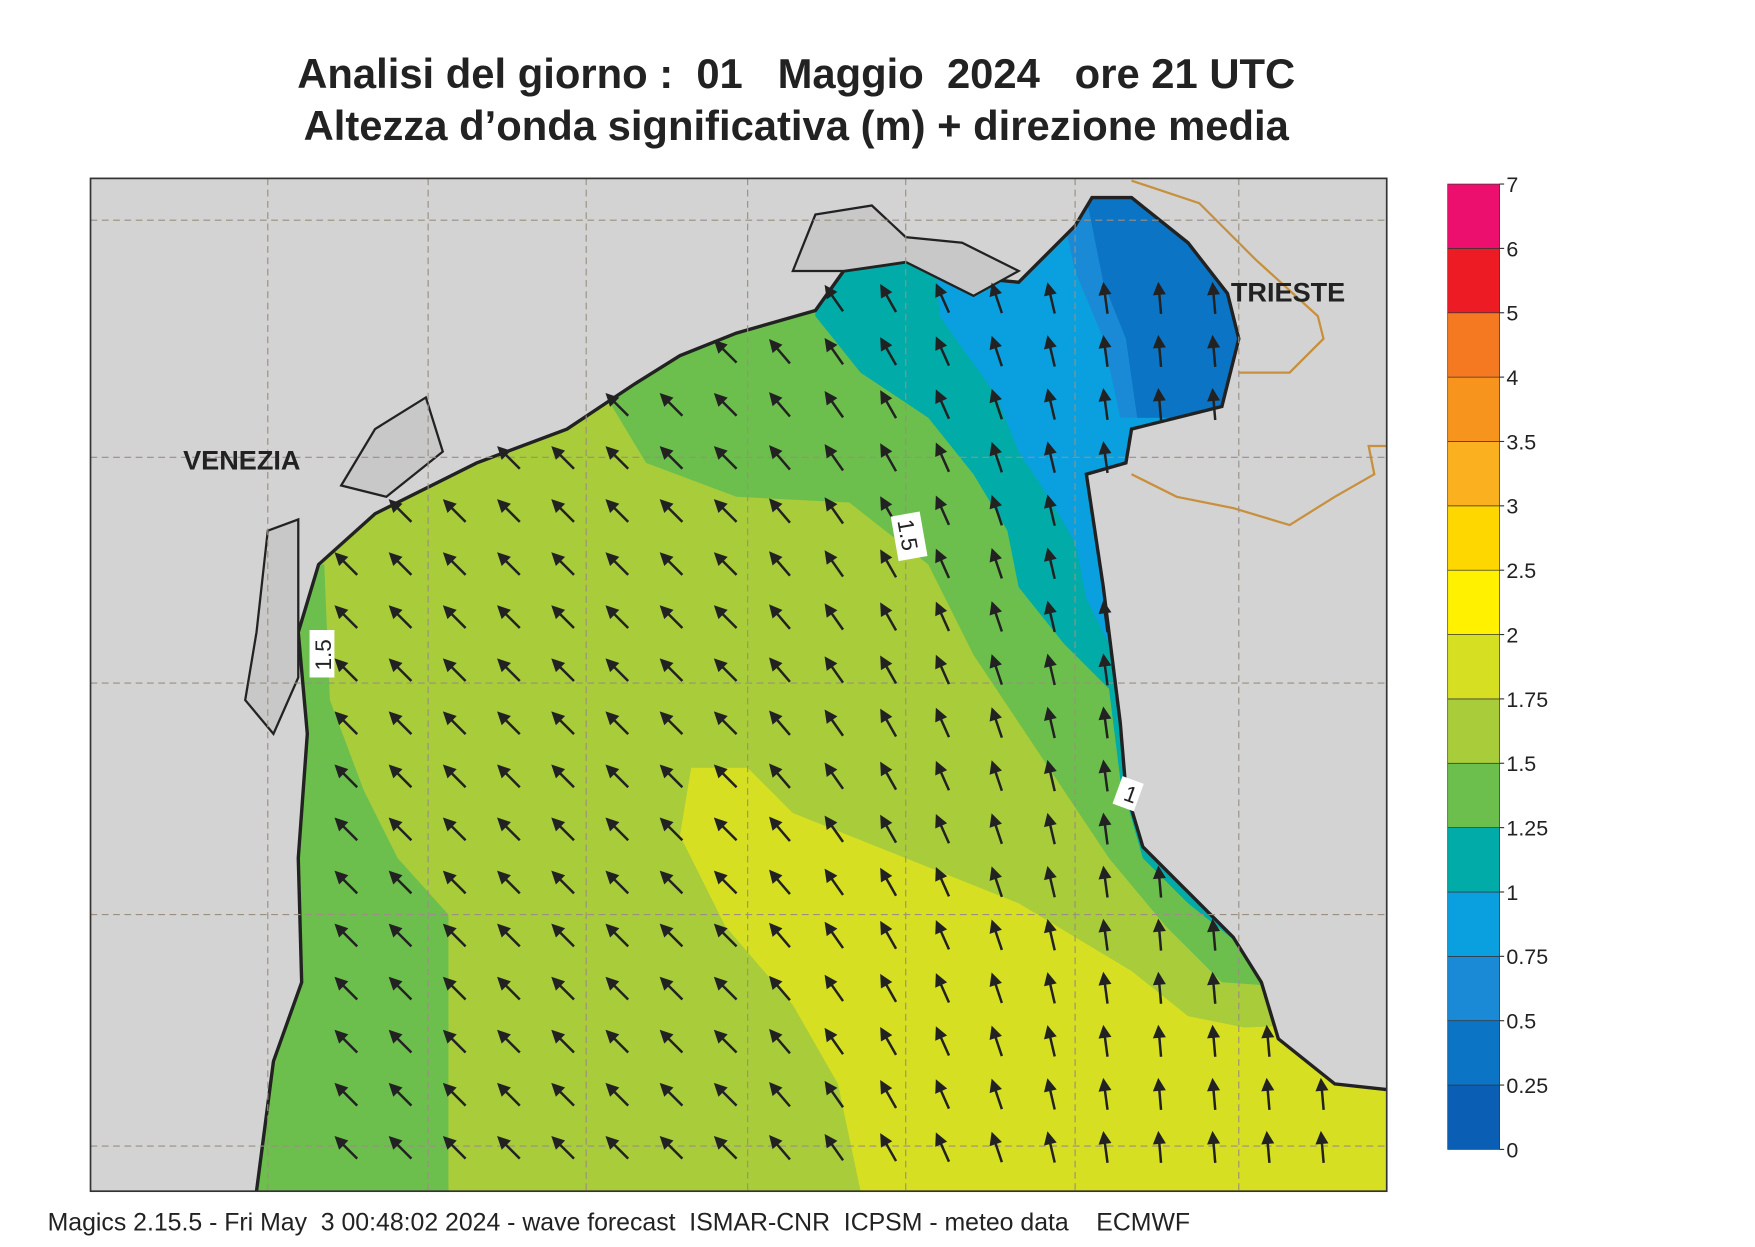  I want to click on contour-label-bg, so click(1128, 794).